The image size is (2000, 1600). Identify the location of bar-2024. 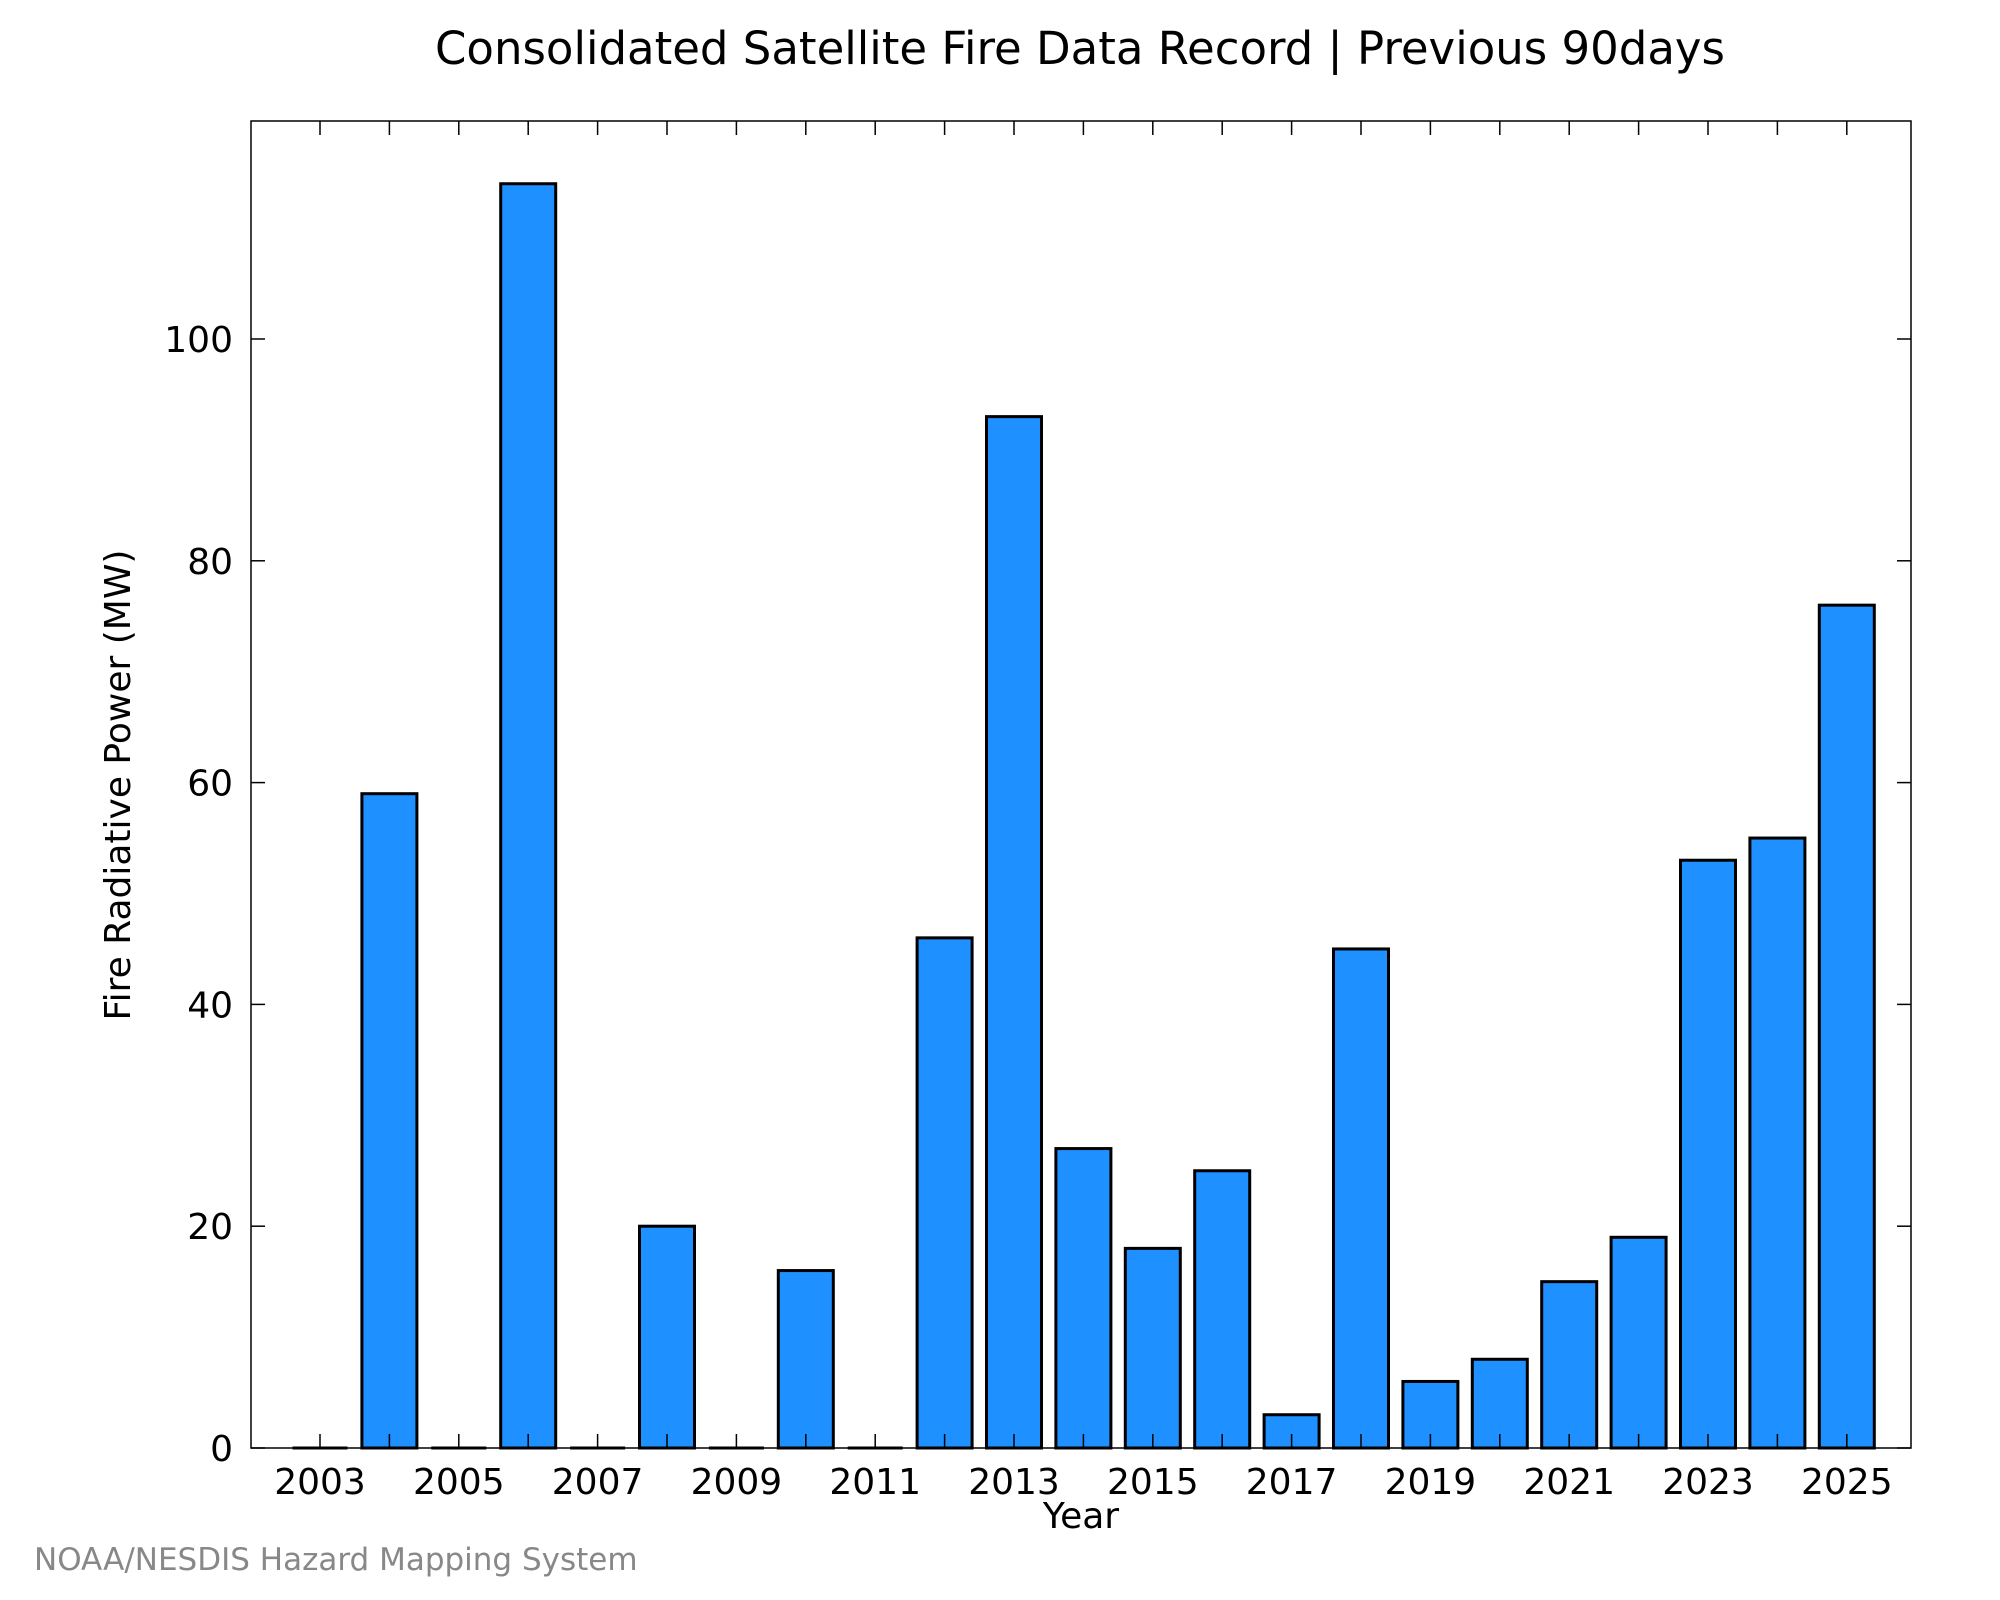
(1777, 1143).